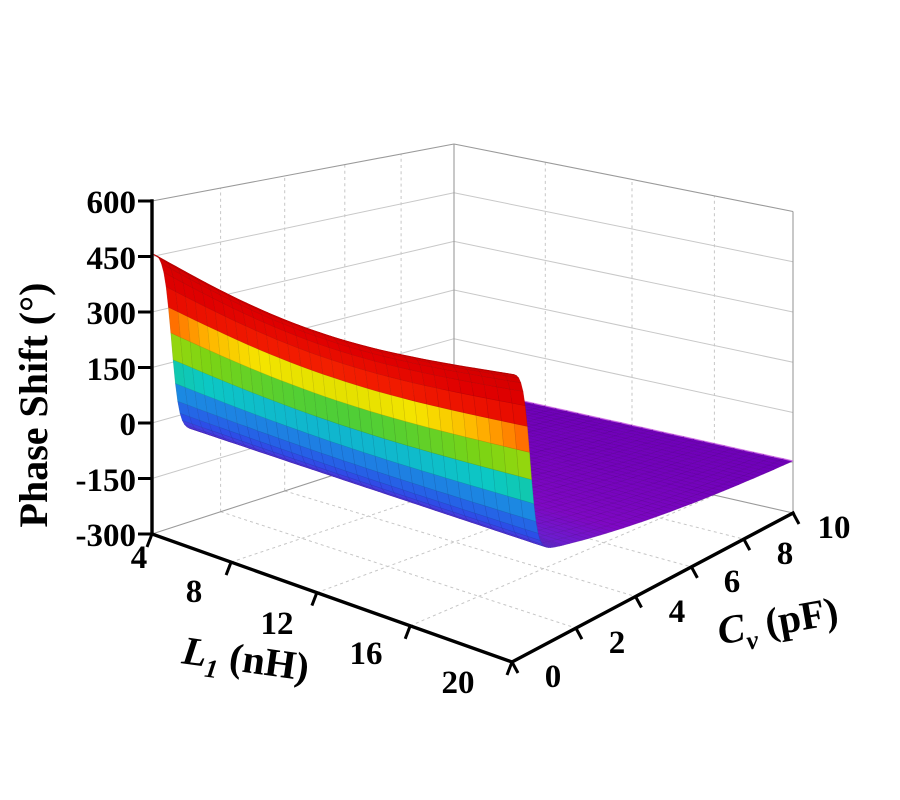 The image size is (900, 800). I want to click on z-tick-label: 450, so click(112, 259).